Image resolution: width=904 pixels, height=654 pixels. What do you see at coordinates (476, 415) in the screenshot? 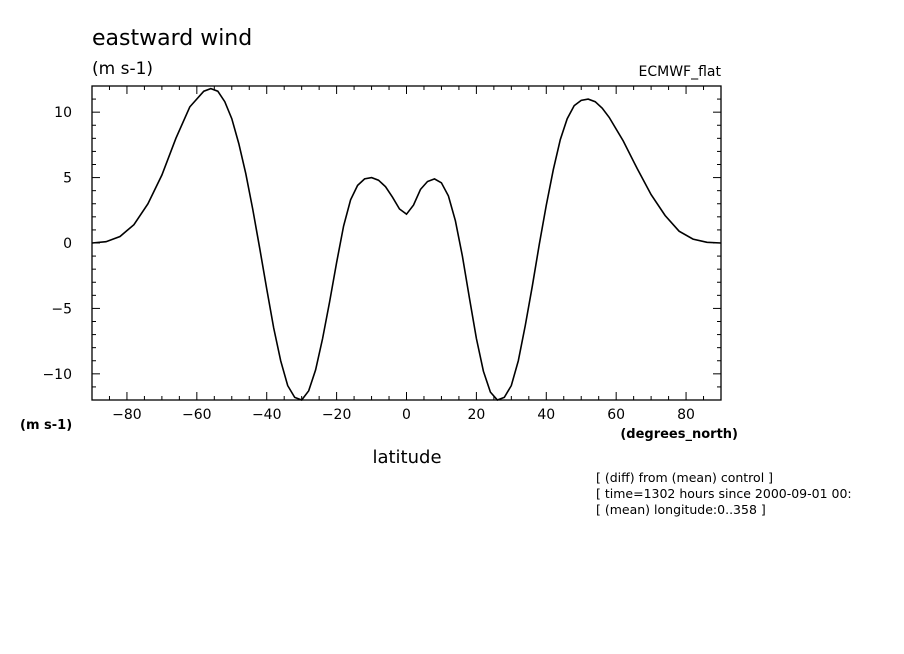
I see `x-tick-label: 20` at bounding box center [476, 415].